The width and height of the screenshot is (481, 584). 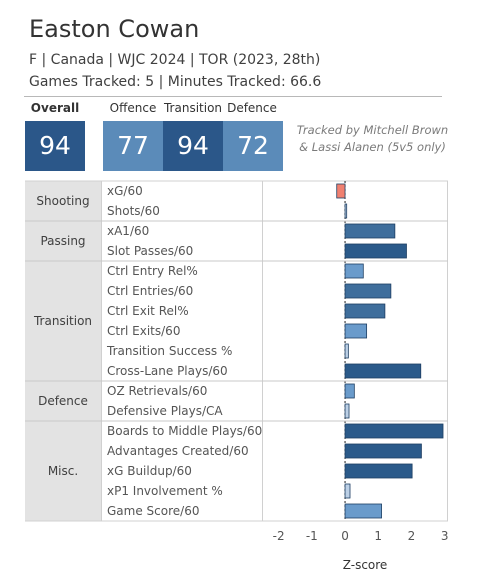 What do you see at coordinates (233, 96) in the screenshot?
I see `header-divider` at bounding box center [233, 96].